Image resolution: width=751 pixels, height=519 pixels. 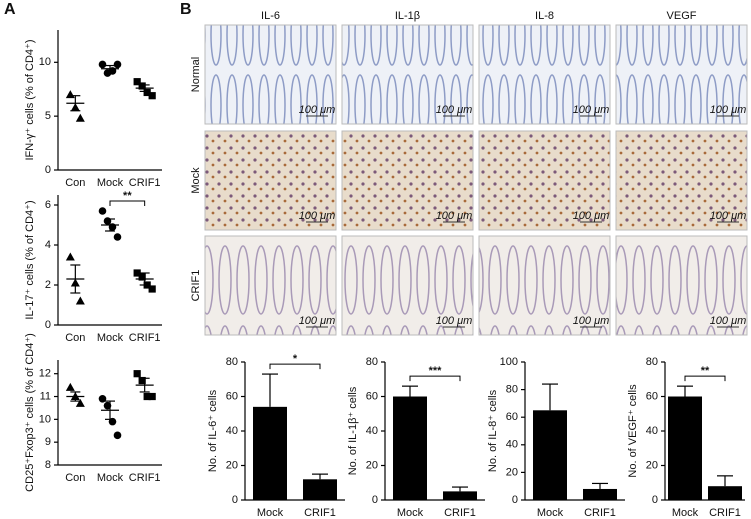 I want to click on column-header: IL-1β, so click(x=407, y=16).